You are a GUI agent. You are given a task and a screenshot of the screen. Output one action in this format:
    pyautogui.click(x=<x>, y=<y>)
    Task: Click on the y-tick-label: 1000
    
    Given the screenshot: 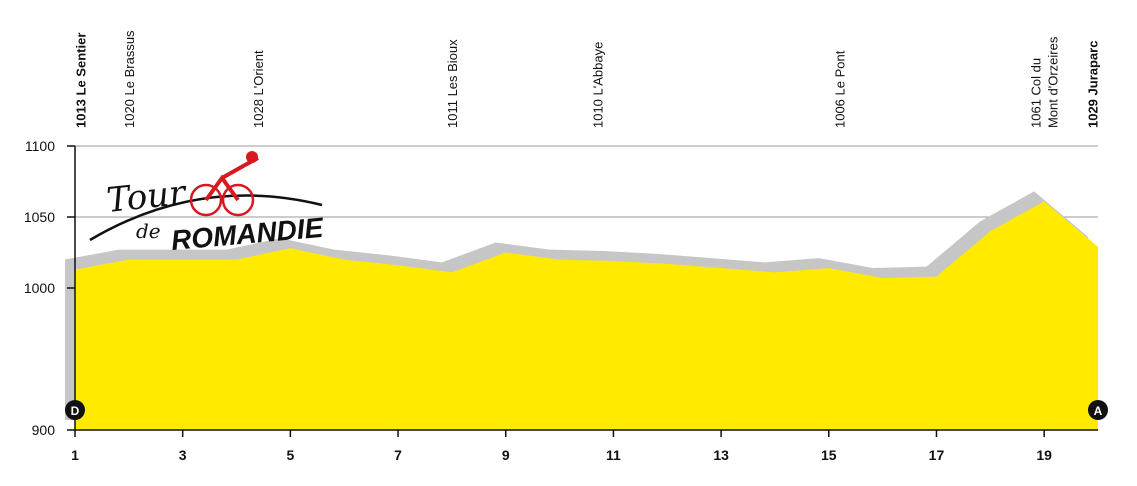 What is the action you would take?
    pyautogui.click(x=39, y=288)
    